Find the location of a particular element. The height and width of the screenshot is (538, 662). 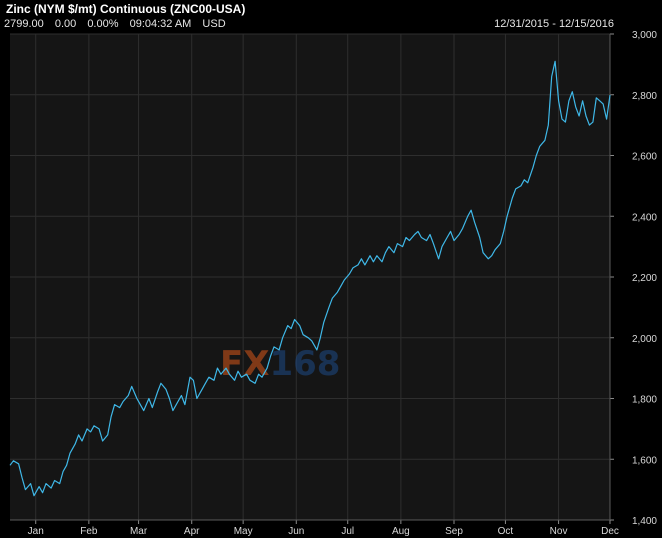

x-tick-label: Dec is located at coordinates (610, 531).